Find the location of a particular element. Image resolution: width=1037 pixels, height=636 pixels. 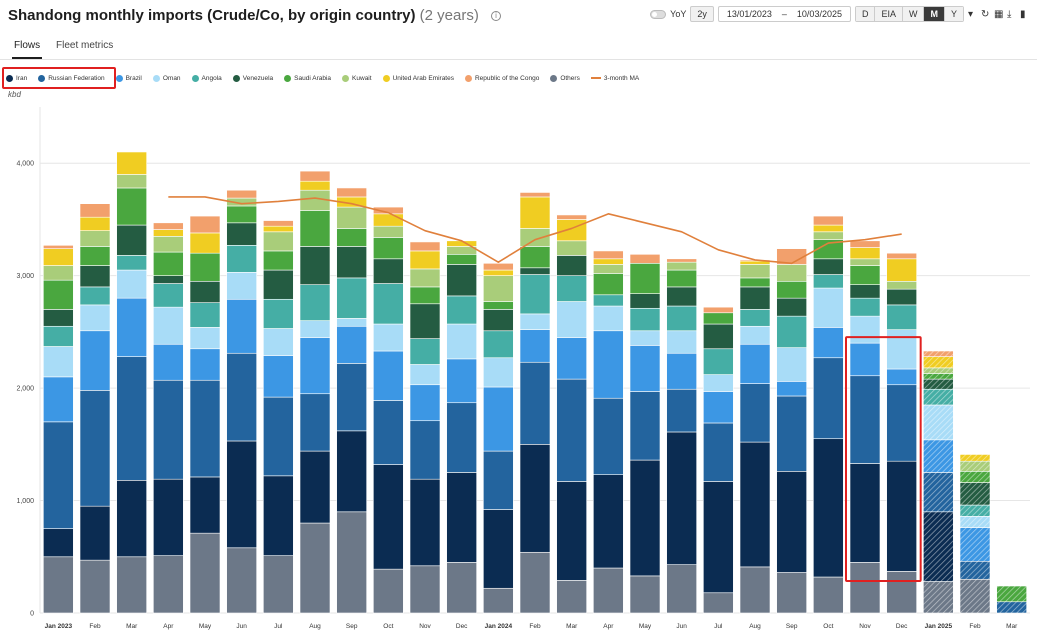

grid-icon: ▦ is located at coordinates (999, 14).